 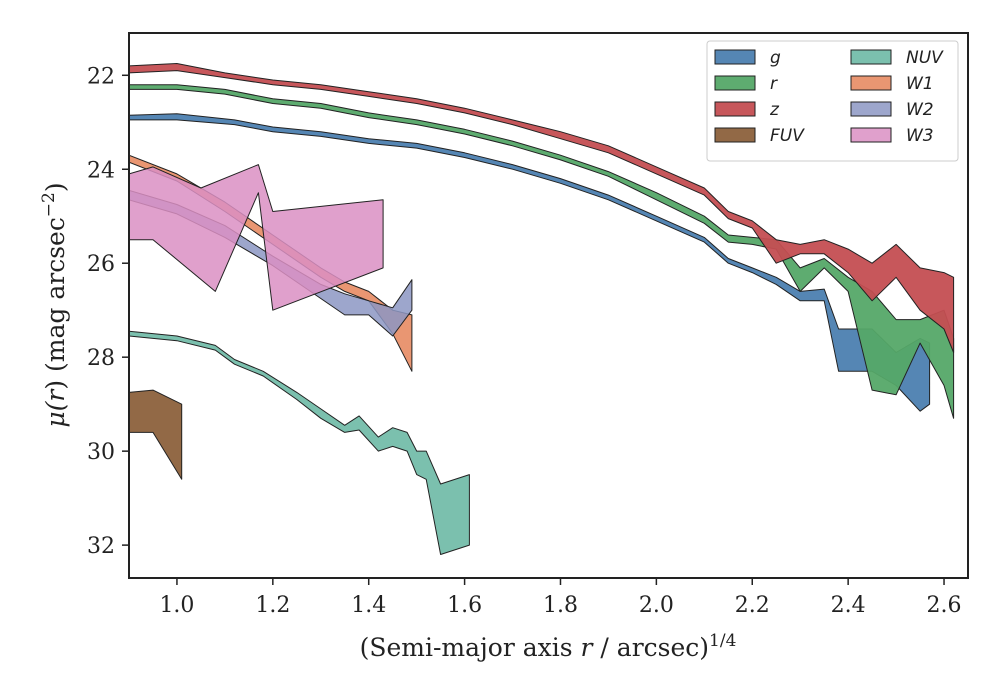 I want to click on legend-label-g: g, so click(x=775, y=58).